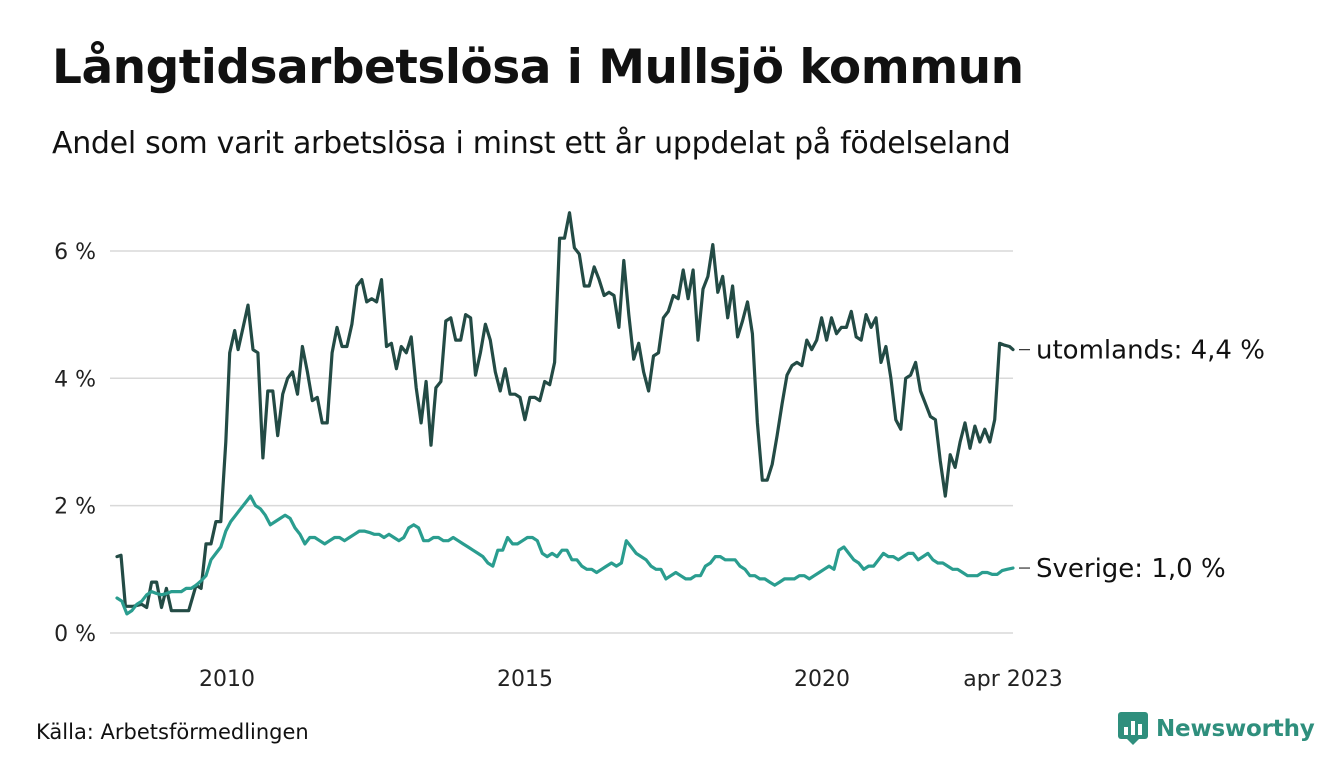 The image size is (1340, 780). I want to click on end-label-utomlands: utomlands: 4,4 %, so click(1150, 351).